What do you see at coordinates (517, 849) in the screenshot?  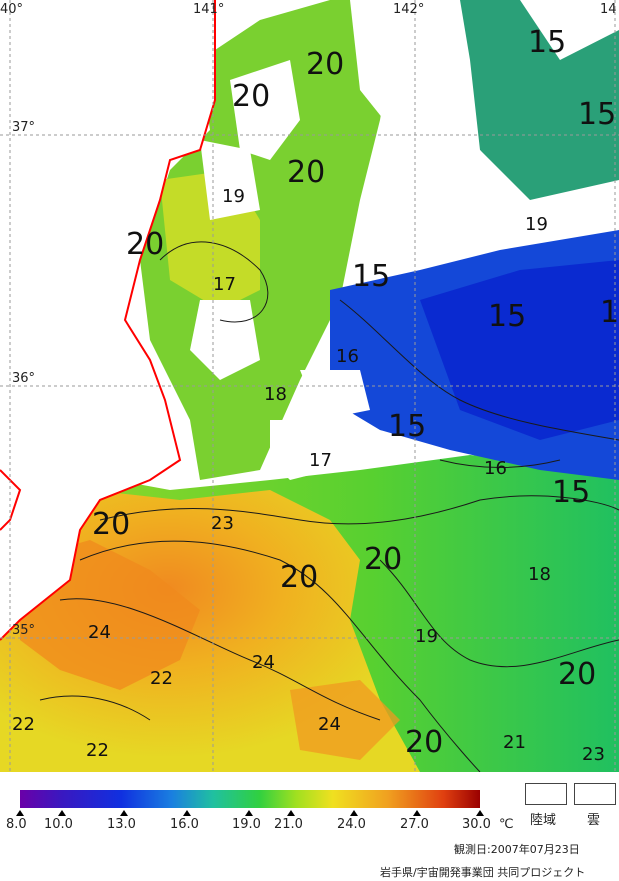 I see `observation-date: 観測日:2007年07月23日` at bounding box center [517, 849].